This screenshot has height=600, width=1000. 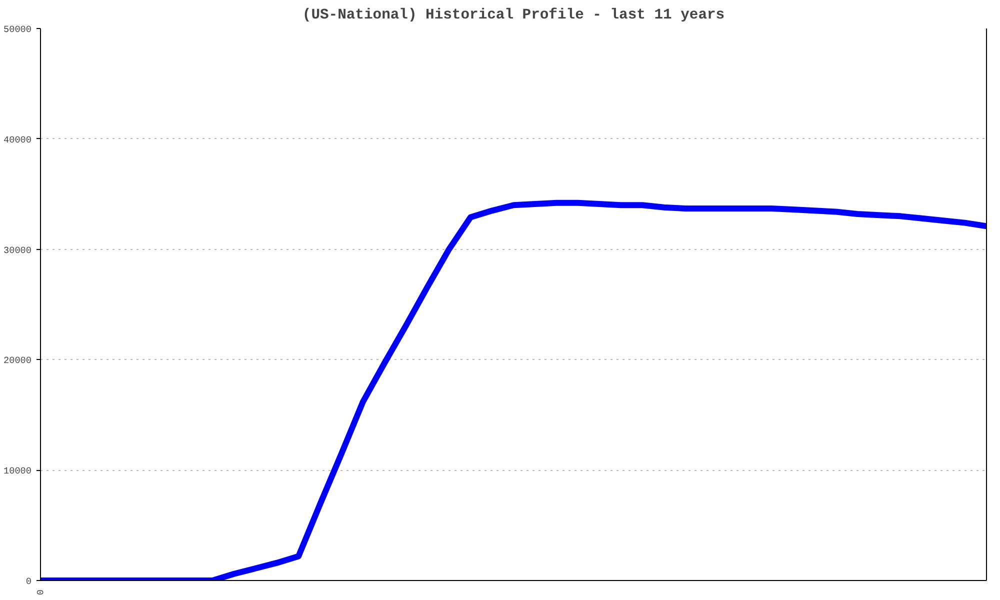 I want to click on y-tick-label: 30000, so click(x=18, y=250).